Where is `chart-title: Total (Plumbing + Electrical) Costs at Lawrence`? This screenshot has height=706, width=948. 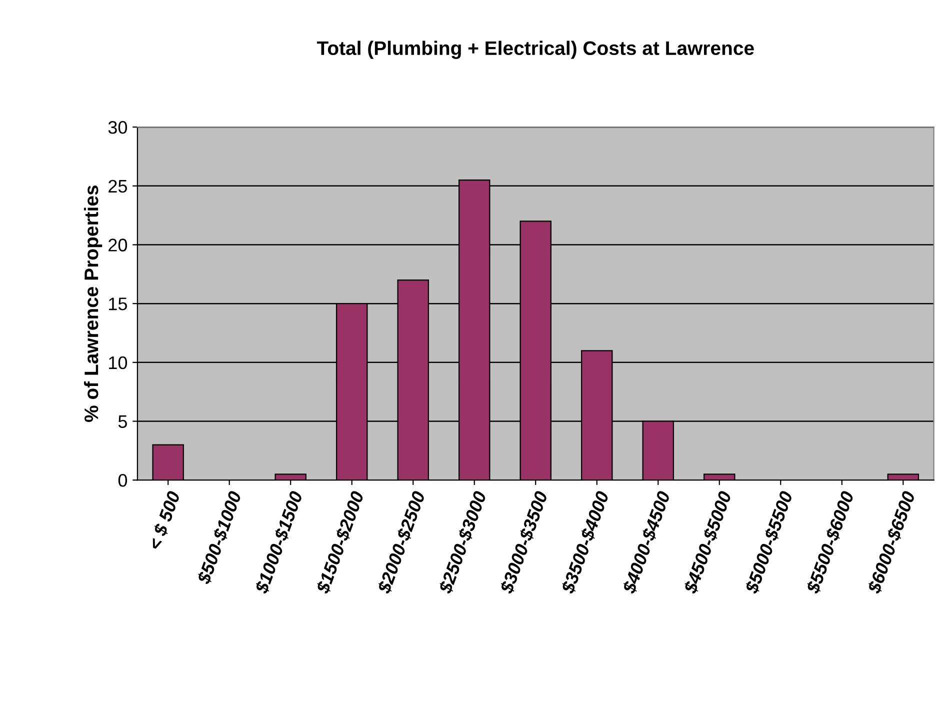 chart-title: Total (Plumbing + Electrical) Costs at Lawrence is located at coordinates (535, 49).